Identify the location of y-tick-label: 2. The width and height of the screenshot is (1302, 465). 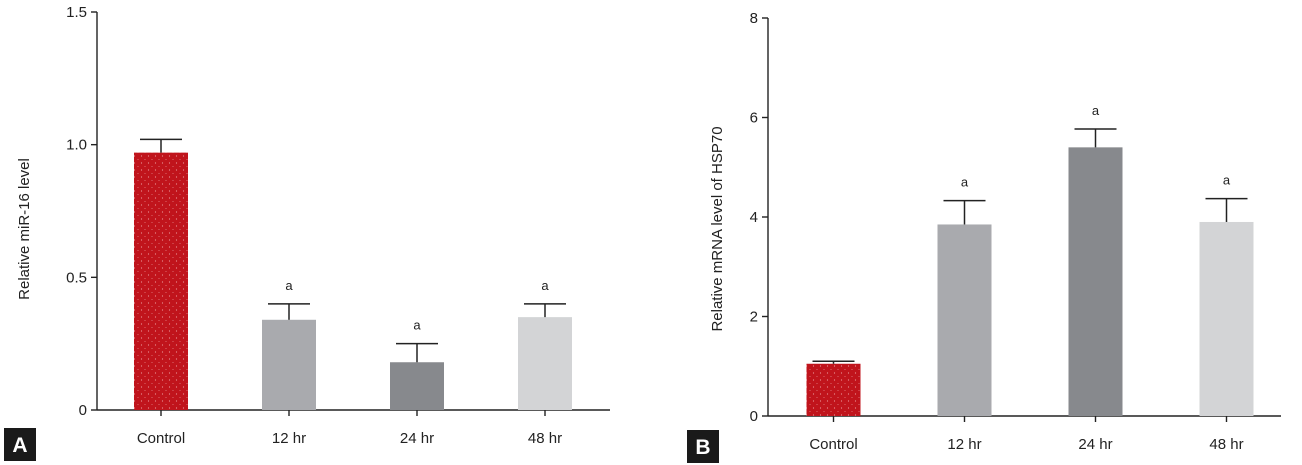
(754, 317).